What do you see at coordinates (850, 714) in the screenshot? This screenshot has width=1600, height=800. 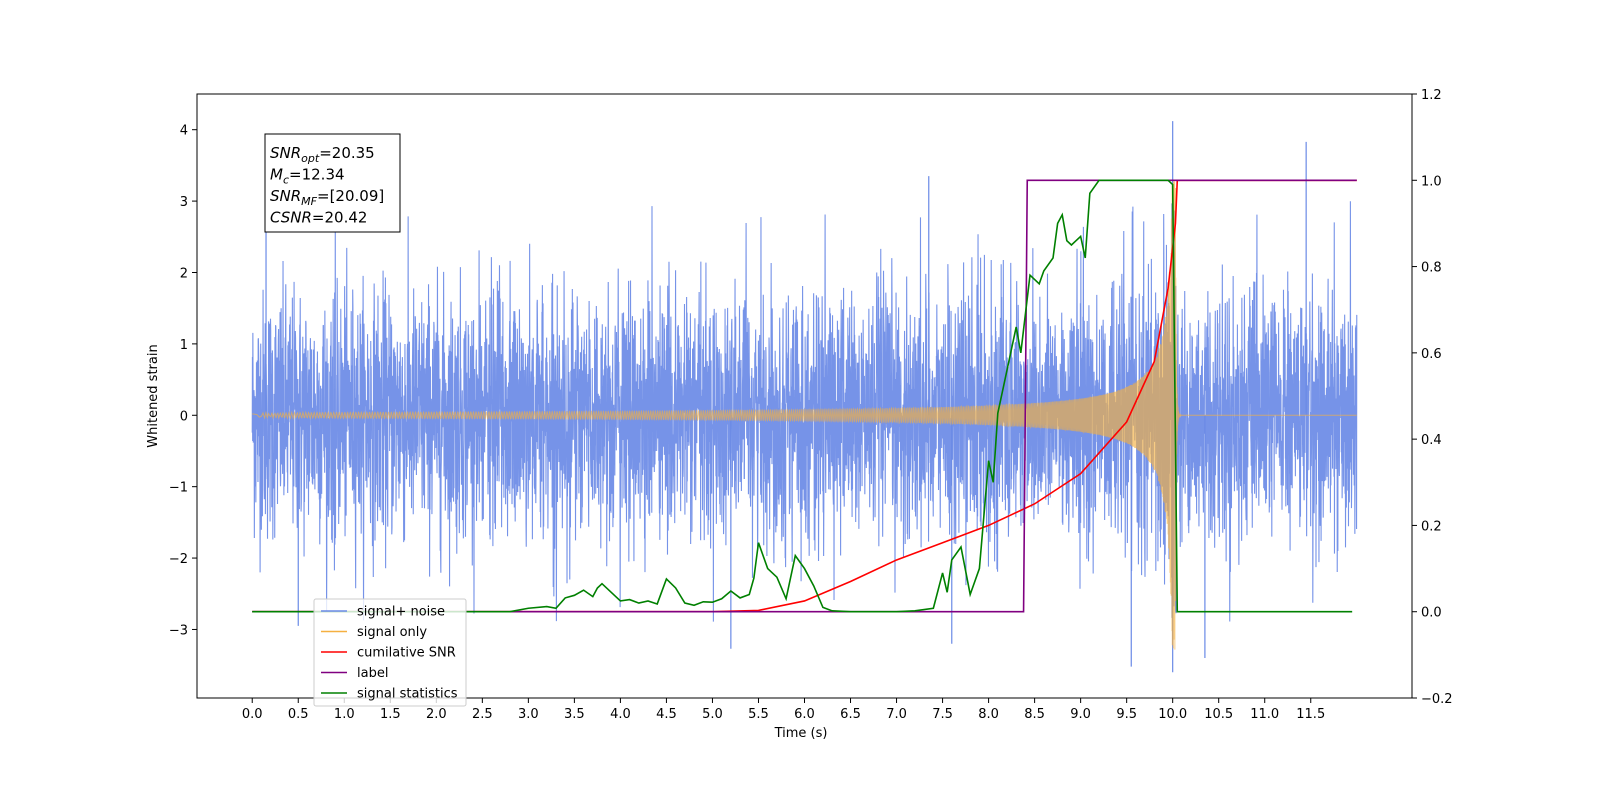 I see `x-tick-label: 6.5` at bounding box center [850, 714].